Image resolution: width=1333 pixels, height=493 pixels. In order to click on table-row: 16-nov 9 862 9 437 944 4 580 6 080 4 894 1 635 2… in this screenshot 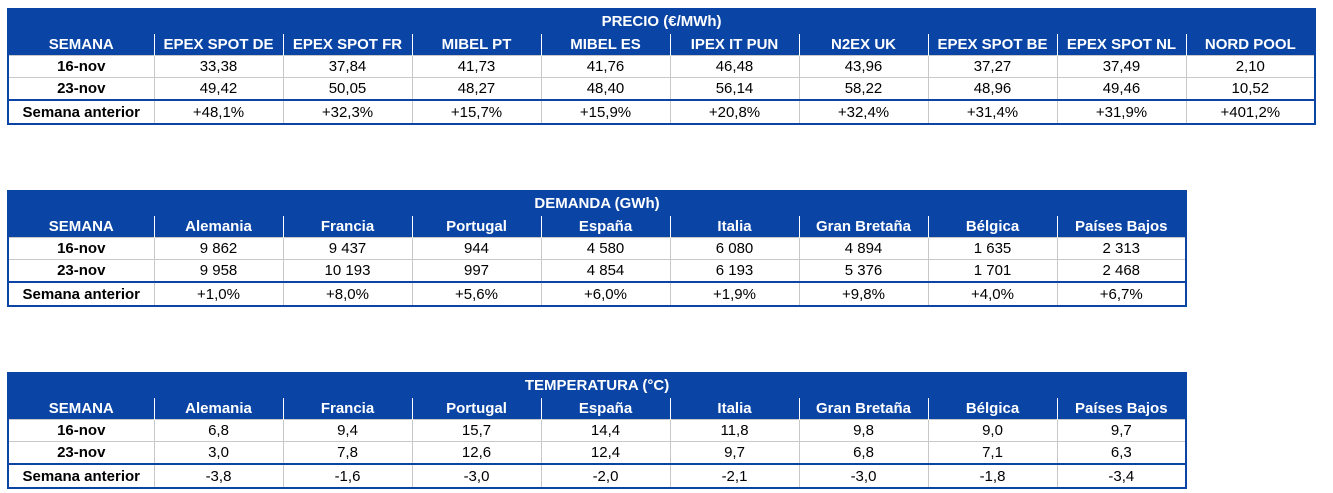, I will do `click(597, 248)`.